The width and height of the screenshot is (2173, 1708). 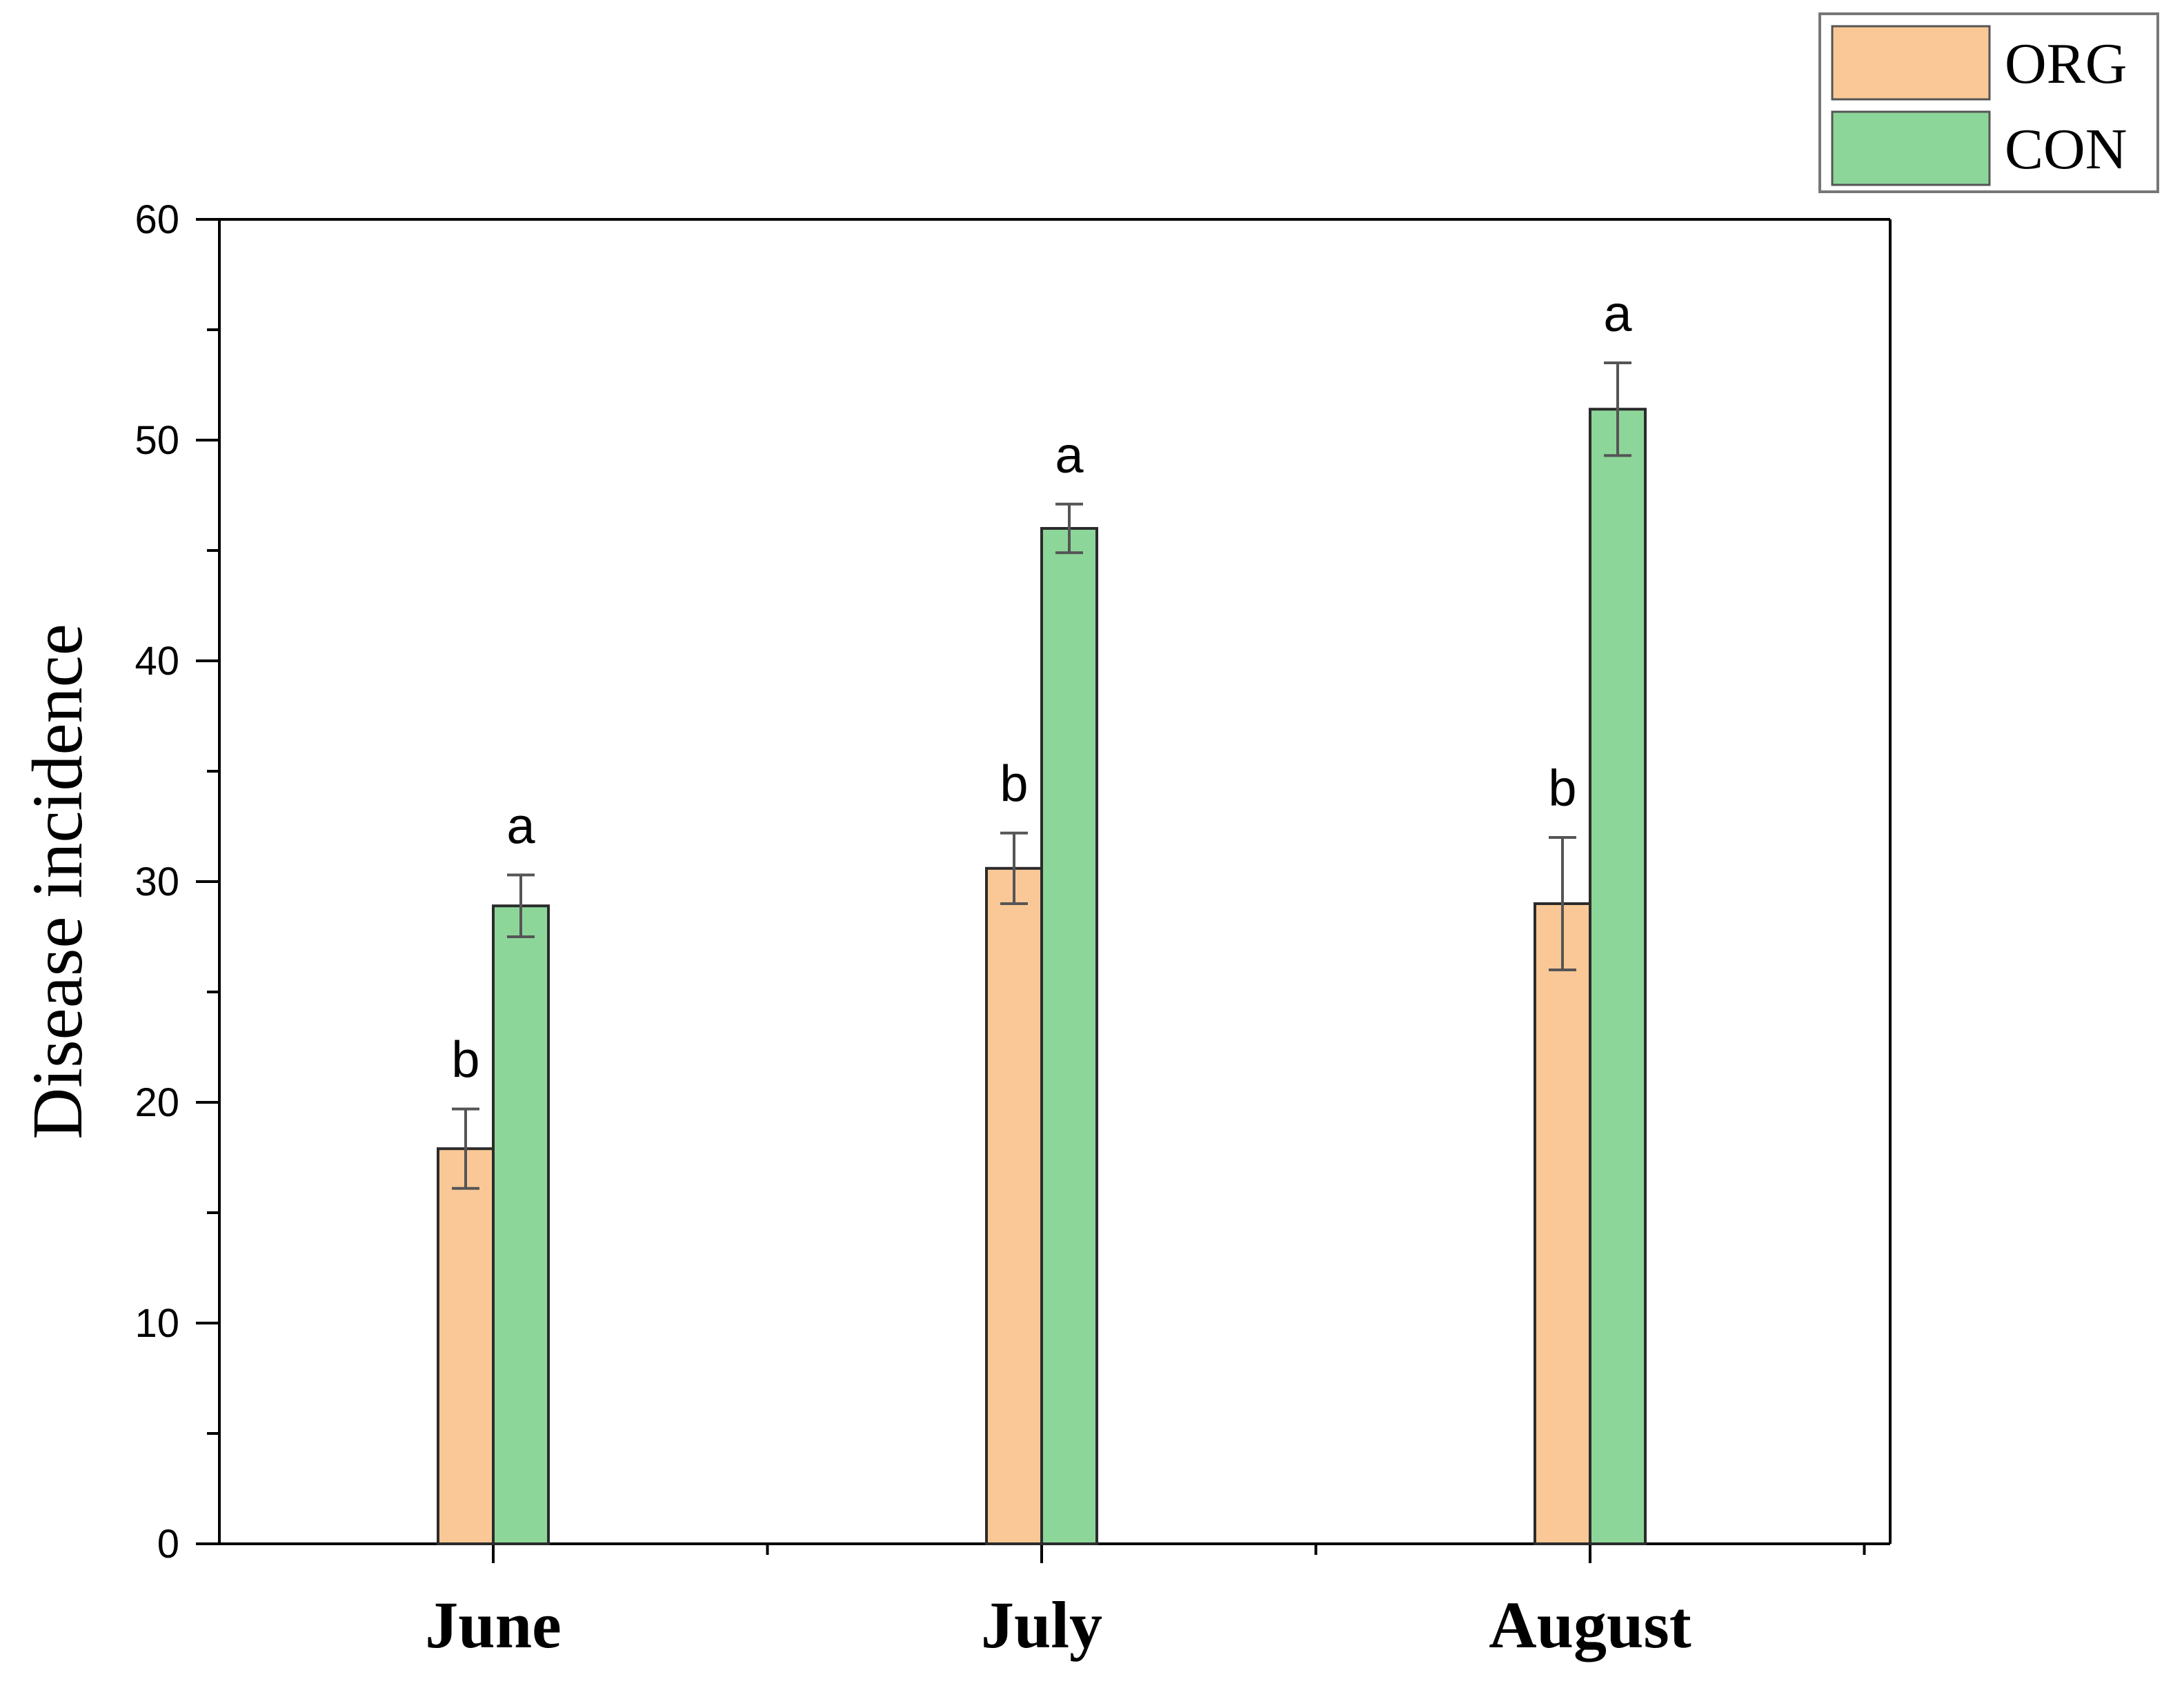 What do you see at coordinates (157, 440) in the screenshot?
I see `y-tick-label: 50` at bounding box center [157, 440].